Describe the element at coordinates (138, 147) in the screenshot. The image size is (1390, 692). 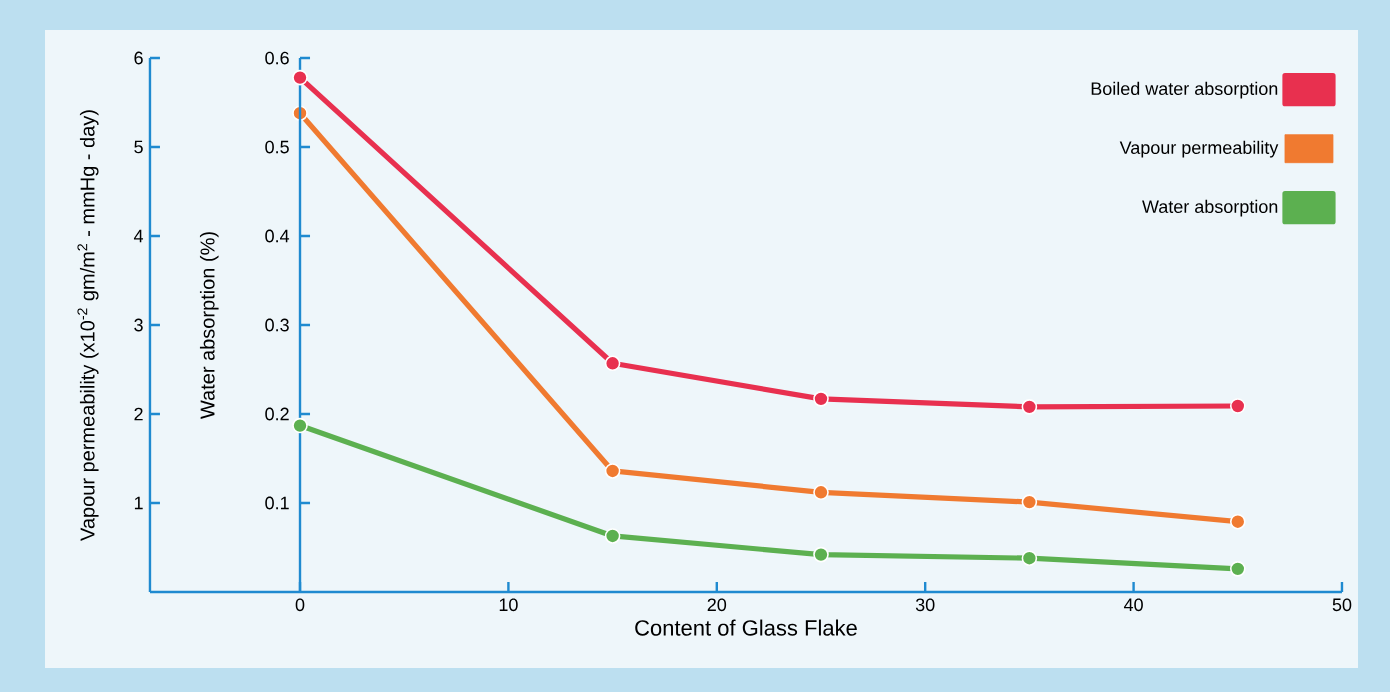
I see `y2-tick-label: 5` at that location.